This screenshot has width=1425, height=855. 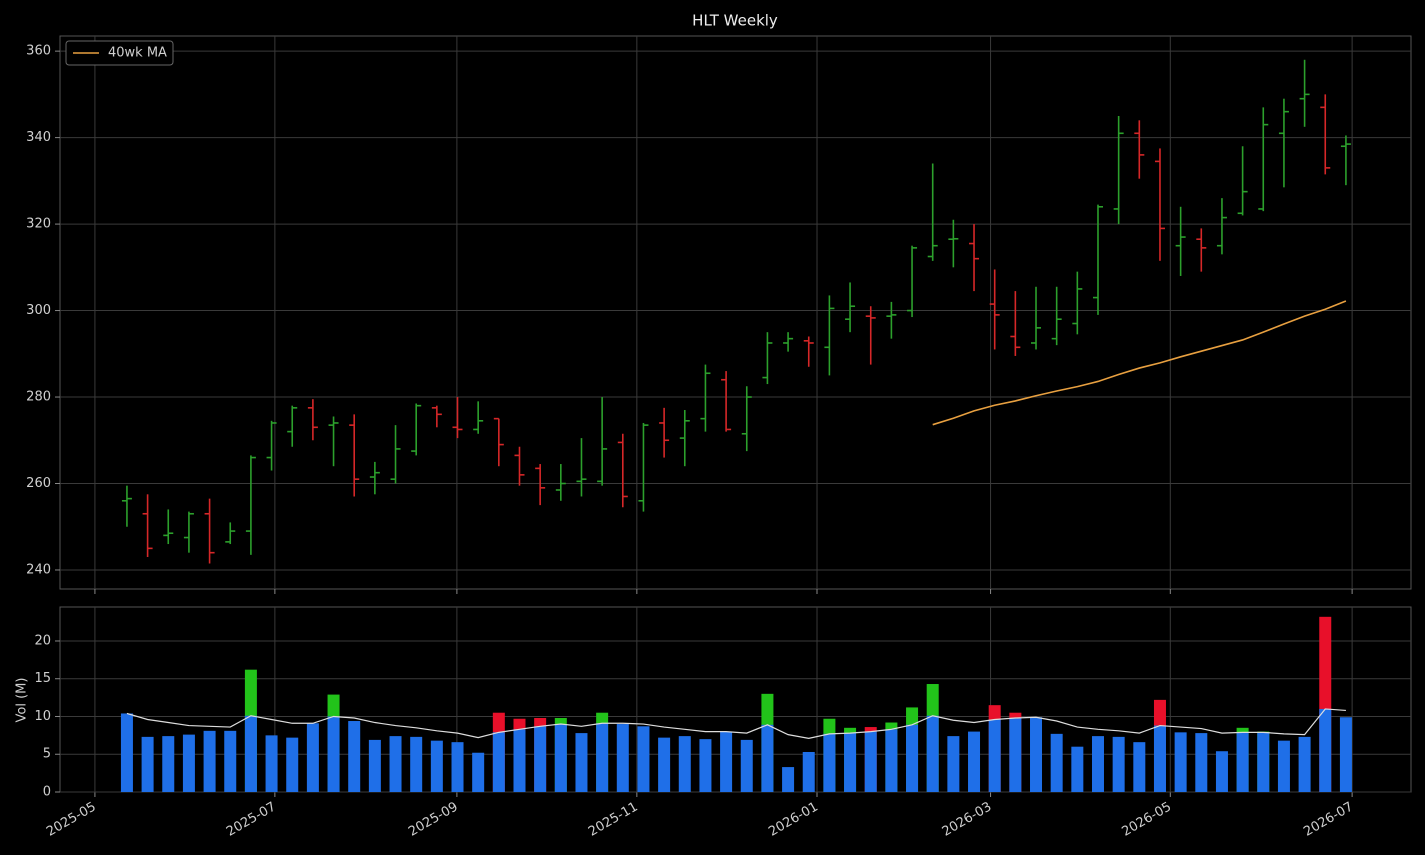 What do you see at coordinates (38, 224) in the screenshot?
I see `y-tick-label: 320` at bounding box center [38, 224].